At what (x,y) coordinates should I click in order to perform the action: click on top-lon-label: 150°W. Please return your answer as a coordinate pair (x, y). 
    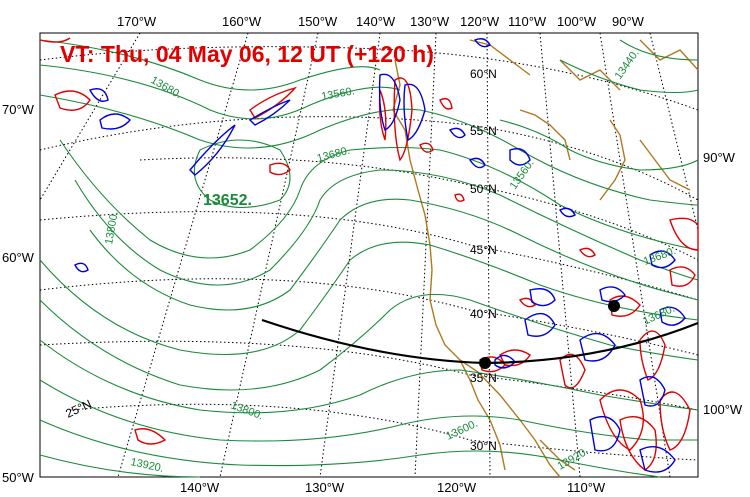
    Looking at the image, I should click on (318, 21).